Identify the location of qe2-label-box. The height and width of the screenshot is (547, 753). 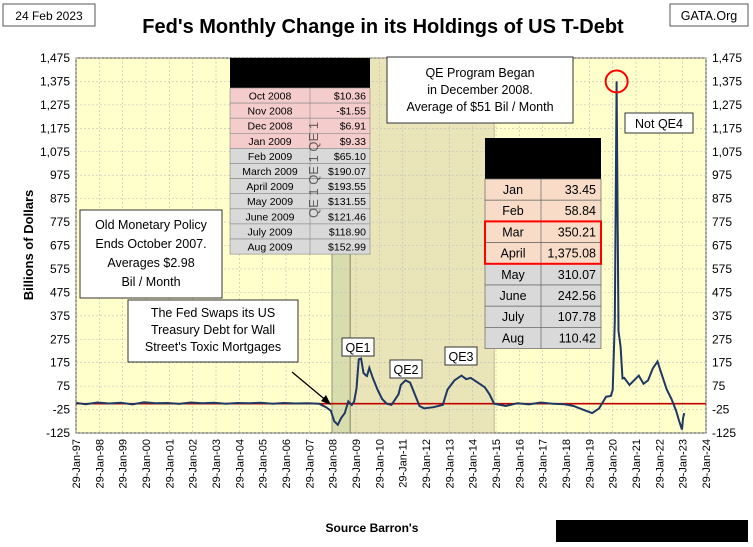
(406, 369).